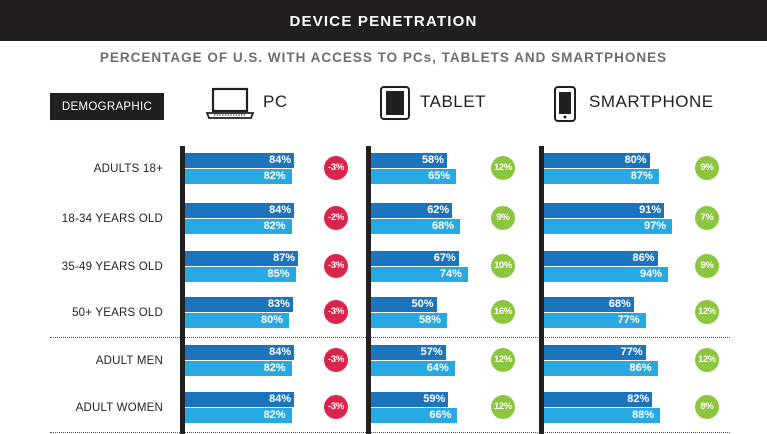 The height and width of the screenshot is (434, 767). I want to click on bar-bottom-value: 88%, so click(643, 415).